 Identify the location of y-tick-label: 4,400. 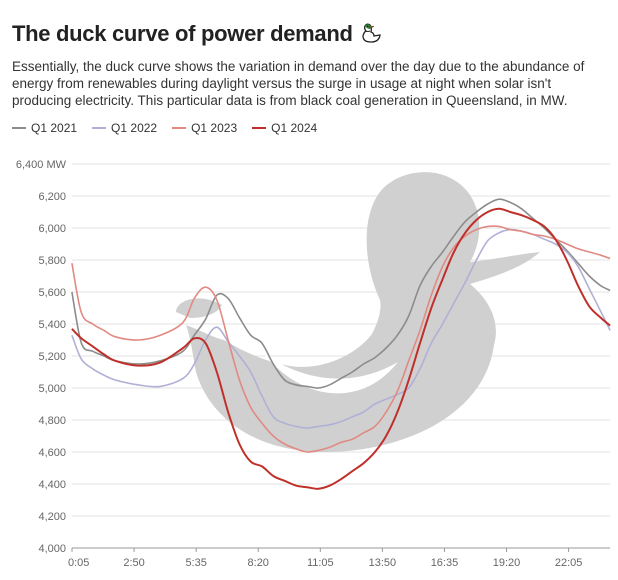
(52, 485).